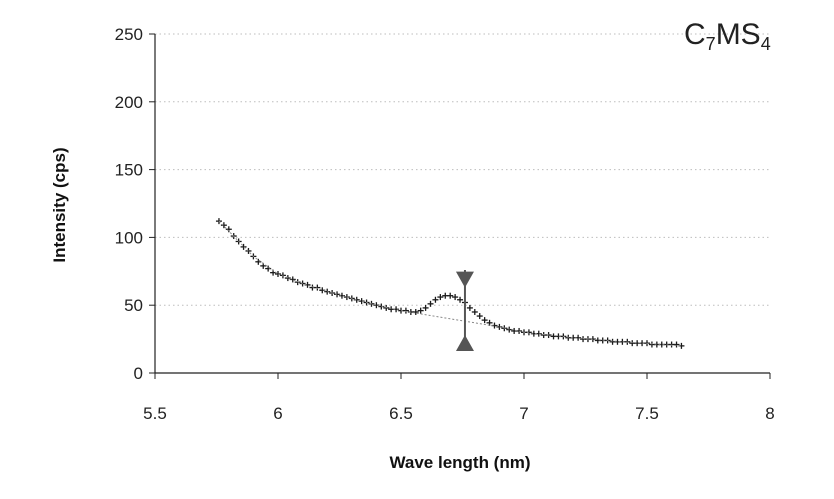 The height and width of the screenshot is (499, 834). Describe the element at coordinates (766, 44) in the screenshot. I see `compound-sub-4: 4` at that location.